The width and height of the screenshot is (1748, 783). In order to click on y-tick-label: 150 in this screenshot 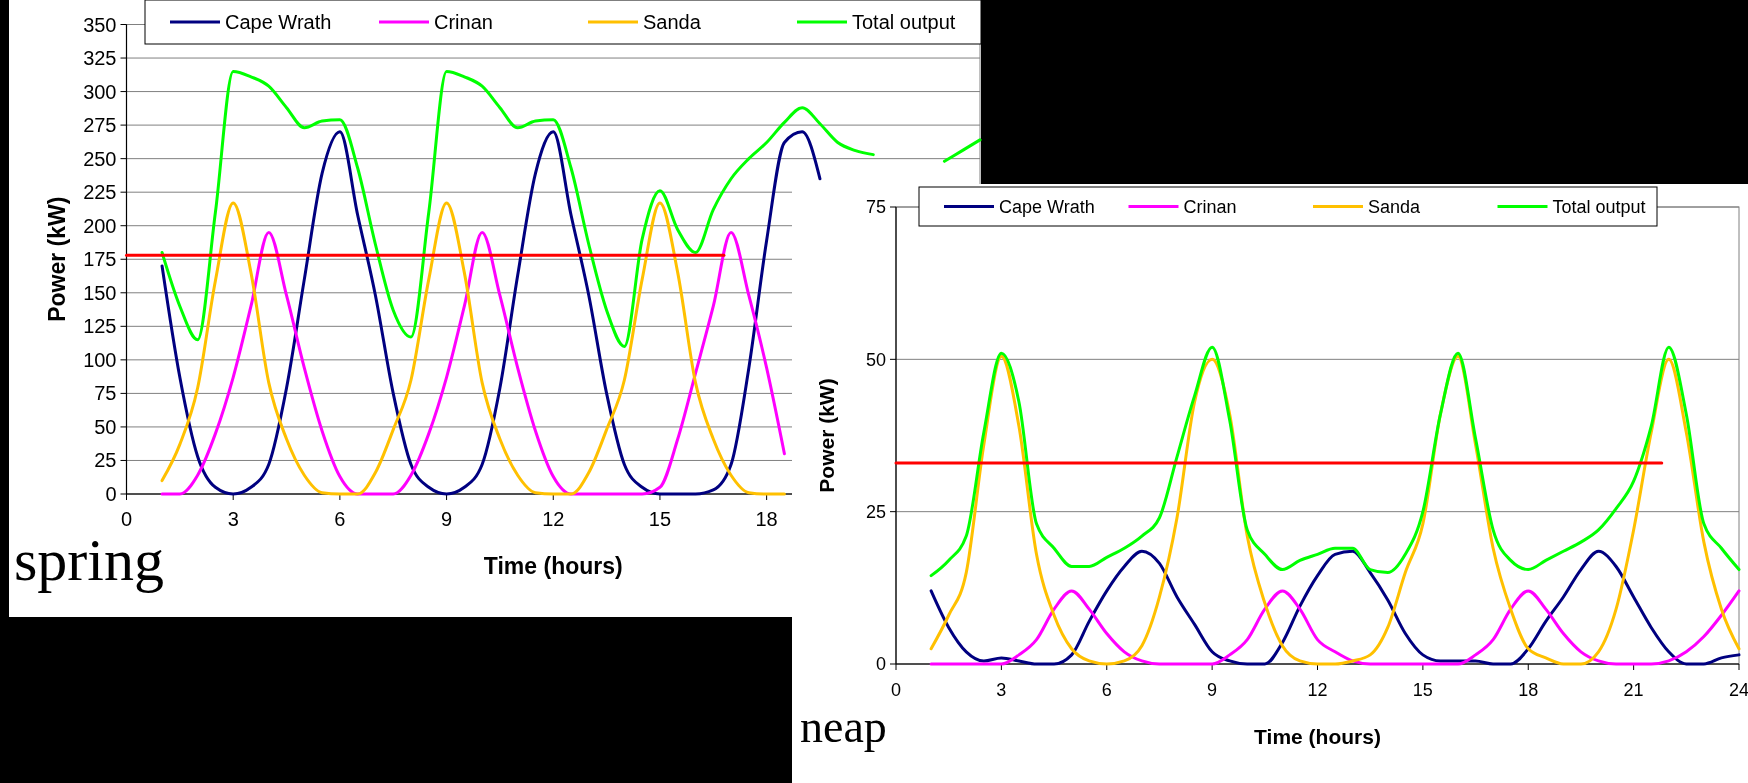, I will do `click(100, 292)`.